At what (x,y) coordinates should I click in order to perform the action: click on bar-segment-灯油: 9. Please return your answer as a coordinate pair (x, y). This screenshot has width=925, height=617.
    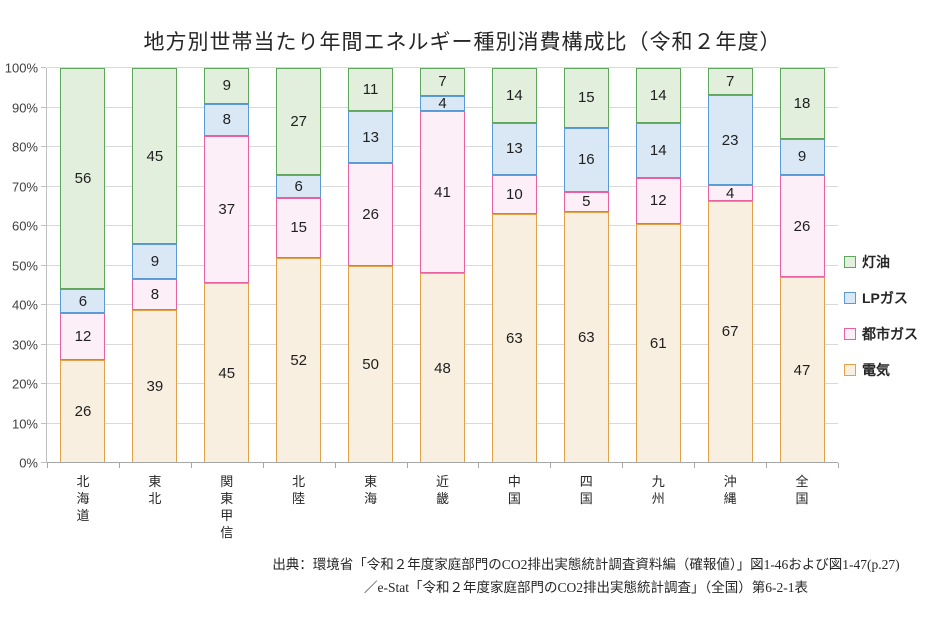
    Looking at the image, I should click on (227, 86).